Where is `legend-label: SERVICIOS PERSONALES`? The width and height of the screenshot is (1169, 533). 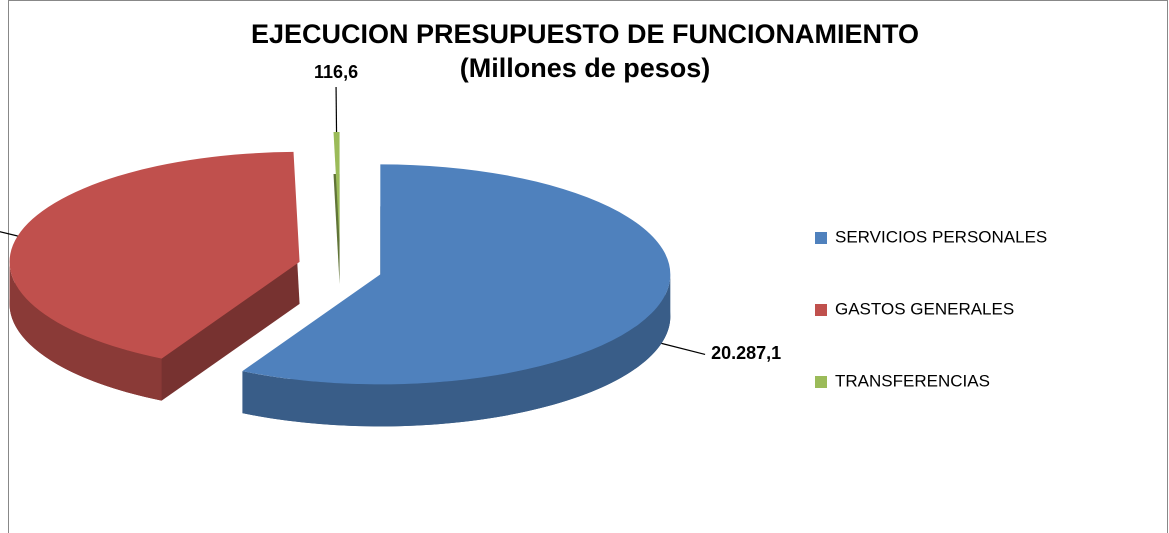
legend-label: SERVICIOS PERSONALES is located at coordinates (941, 236).